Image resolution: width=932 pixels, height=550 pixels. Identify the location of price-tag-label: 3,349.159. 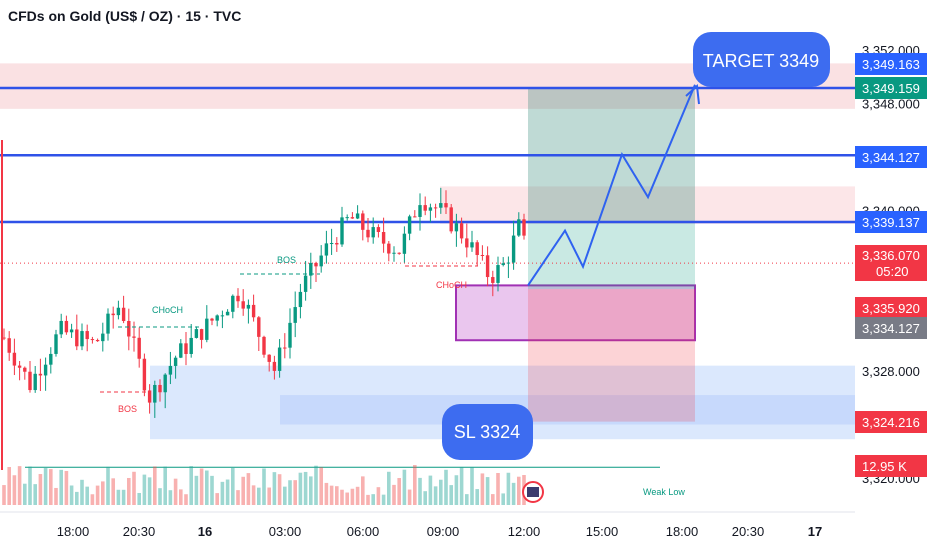
(891, 88).